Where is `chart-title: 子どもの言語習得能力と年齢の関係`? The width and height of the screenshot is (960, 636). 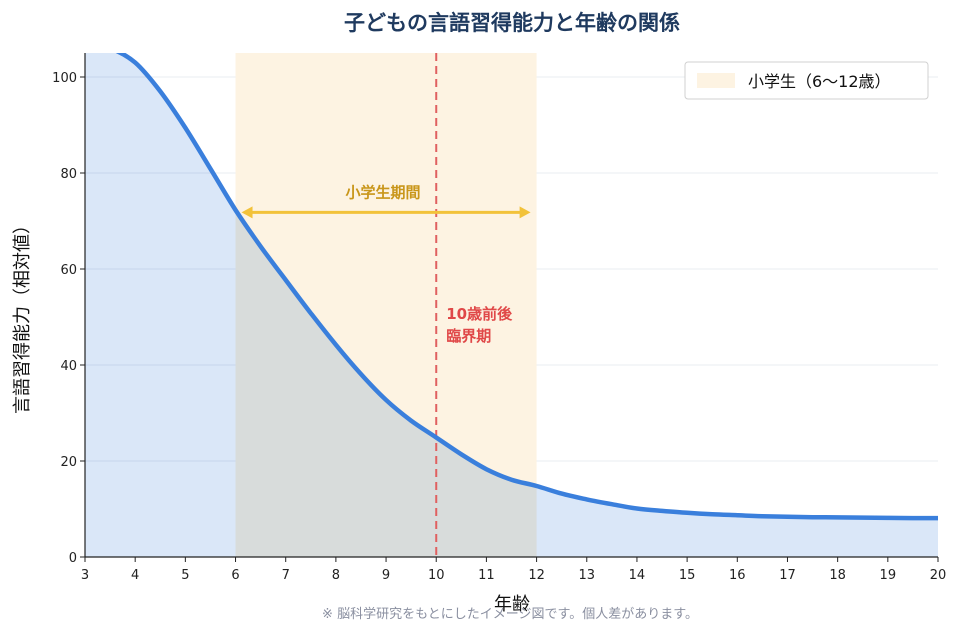 chart-title: 子どもの言語習得能力と年齢の関係 is located at coordinates (512, 23).